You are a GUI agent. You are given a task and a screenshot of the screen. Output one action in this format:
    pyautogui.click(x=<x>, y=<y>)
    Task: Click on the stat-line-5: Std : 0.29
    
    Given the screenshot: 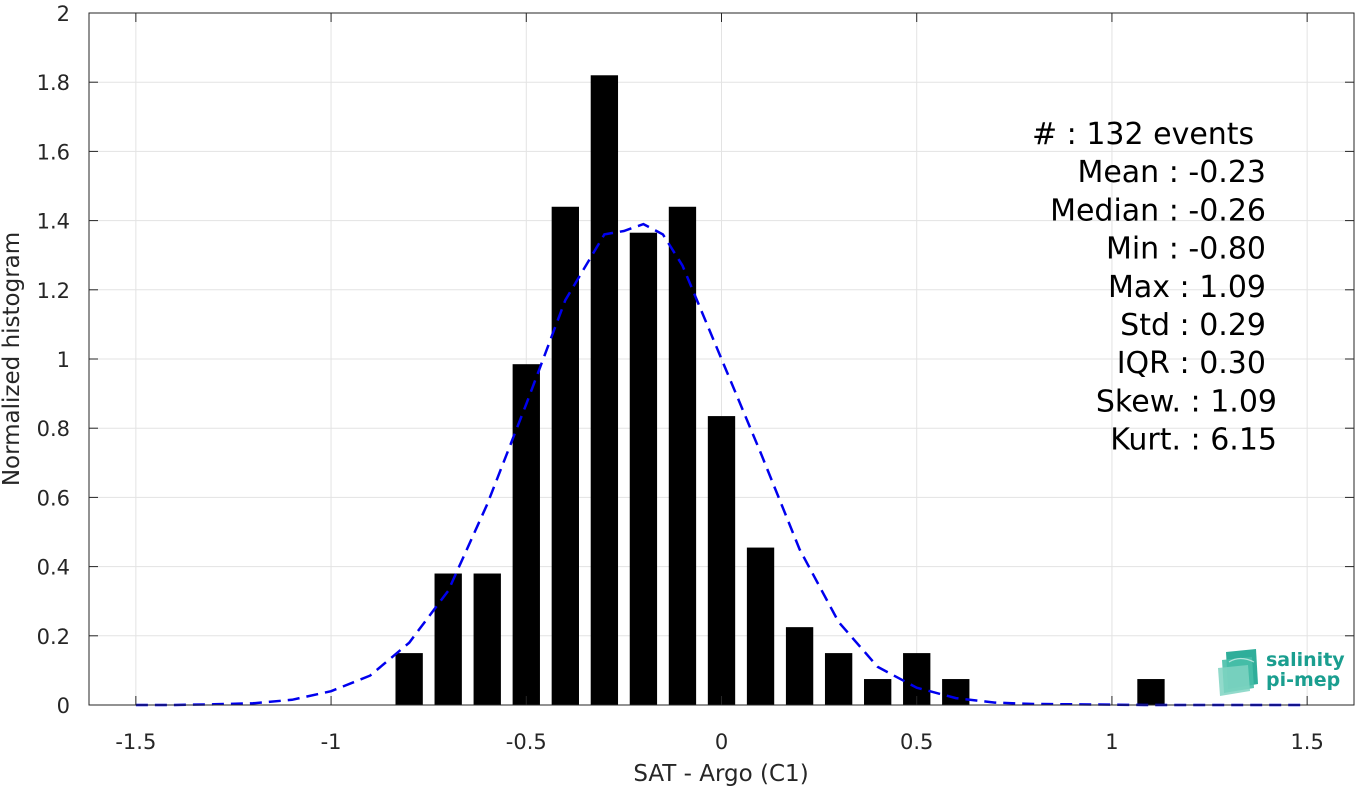 What is the action you would take?
    pyautogui.click(x=1193, y=325)
    